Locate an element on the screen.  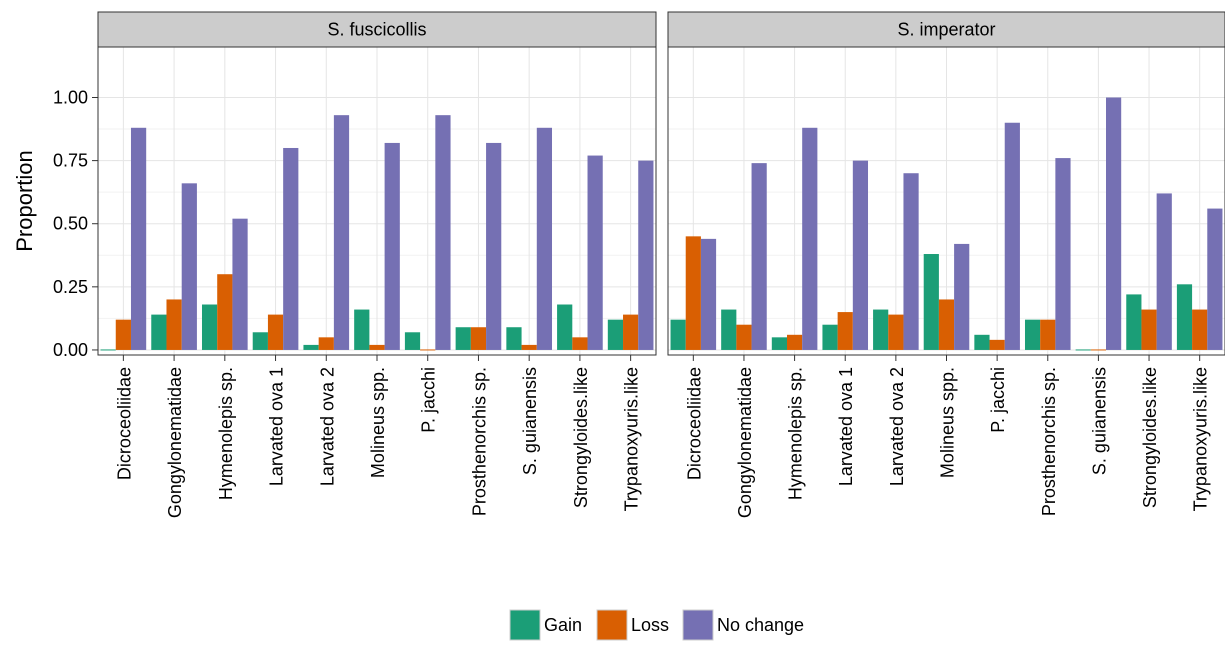
x-tick-label: Prosthenorchis sp. is located at coordinates (479, 441).